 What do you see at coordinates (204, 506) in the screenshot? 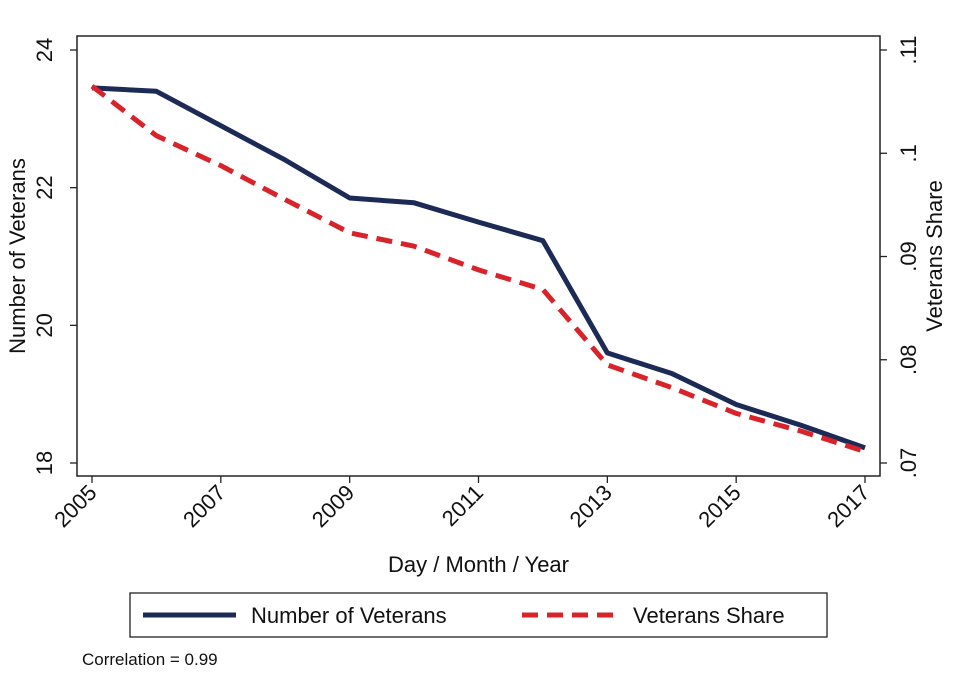
I see `x-tick-label: 2007` at bounding box center [204, 506].